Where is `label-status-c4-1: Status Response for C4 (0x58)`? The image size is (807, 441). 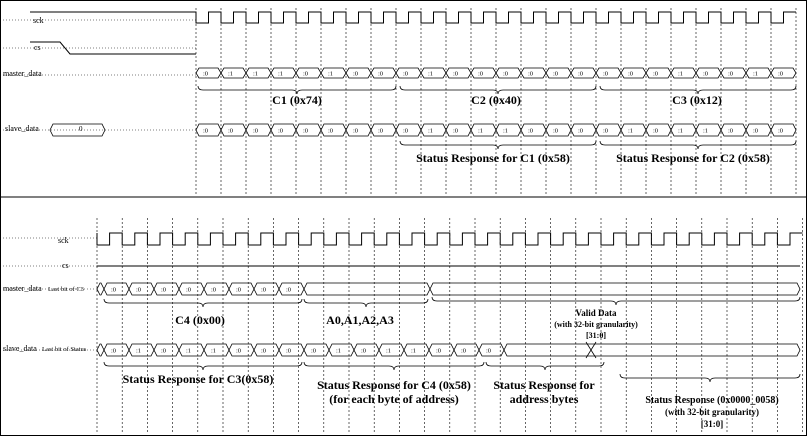 label-status-c4-1: Status Response for C4 (0x58) is located at coordinates (394, 385).